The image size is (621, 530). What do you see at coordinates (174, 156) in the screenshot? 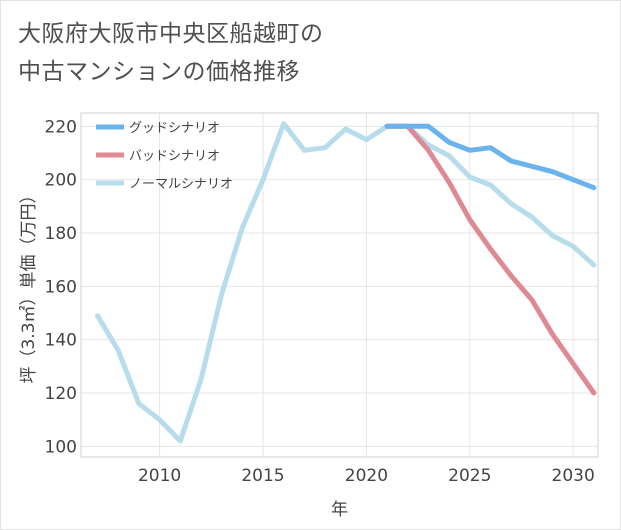
I see `legend-label-1: バッドシナリオ` at bounding box center [174, 156].